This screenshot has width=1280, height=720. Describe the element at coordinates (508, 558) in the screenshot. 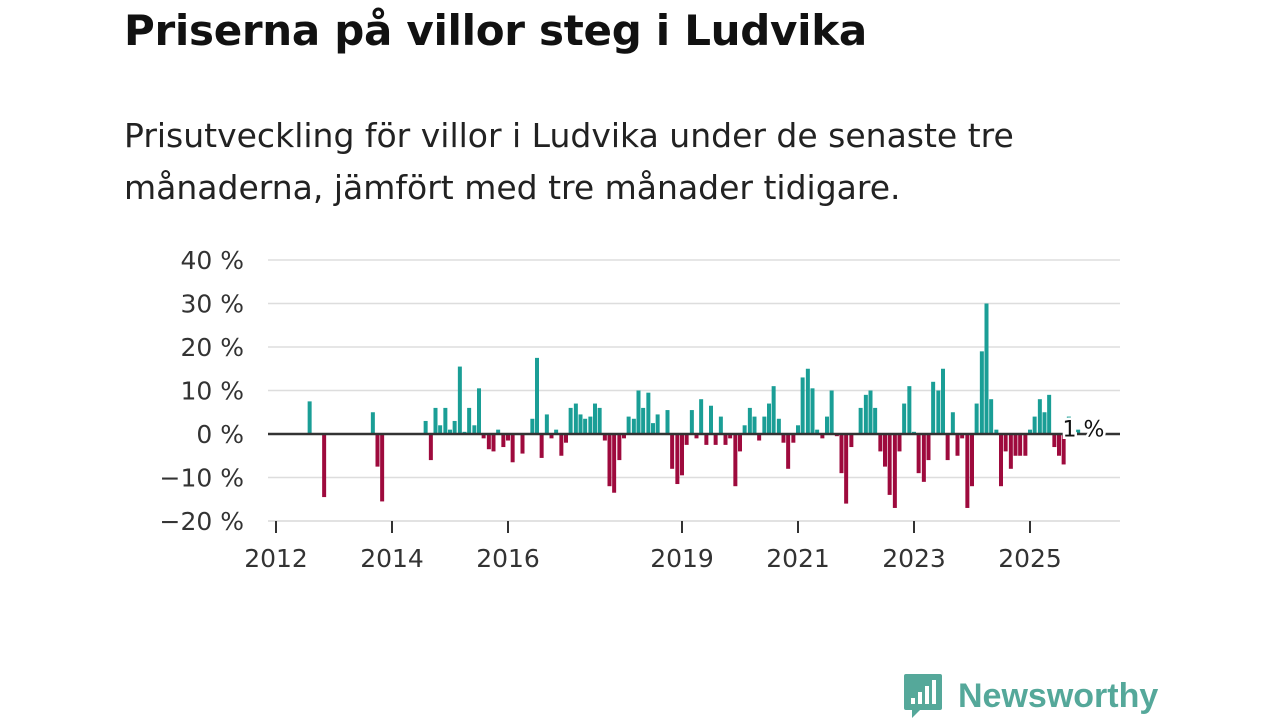

I see `x-tick-label: 2016` at that location.